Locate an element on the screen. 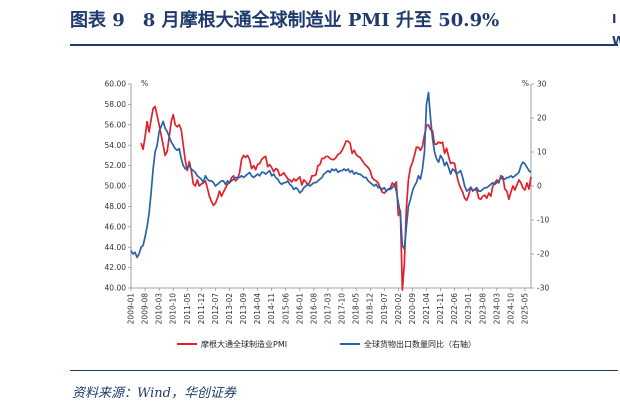  left-tick-label: 58.00 is located at coordinates (116, 104).